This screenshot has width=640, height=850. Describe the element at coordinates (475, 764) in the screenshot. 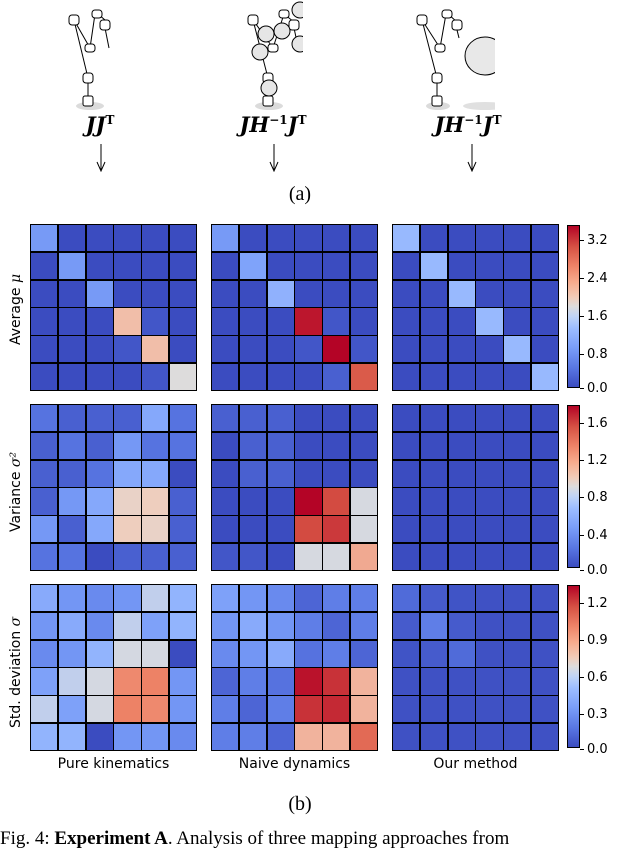

I see `column-label-our-method: Our method` at that location.